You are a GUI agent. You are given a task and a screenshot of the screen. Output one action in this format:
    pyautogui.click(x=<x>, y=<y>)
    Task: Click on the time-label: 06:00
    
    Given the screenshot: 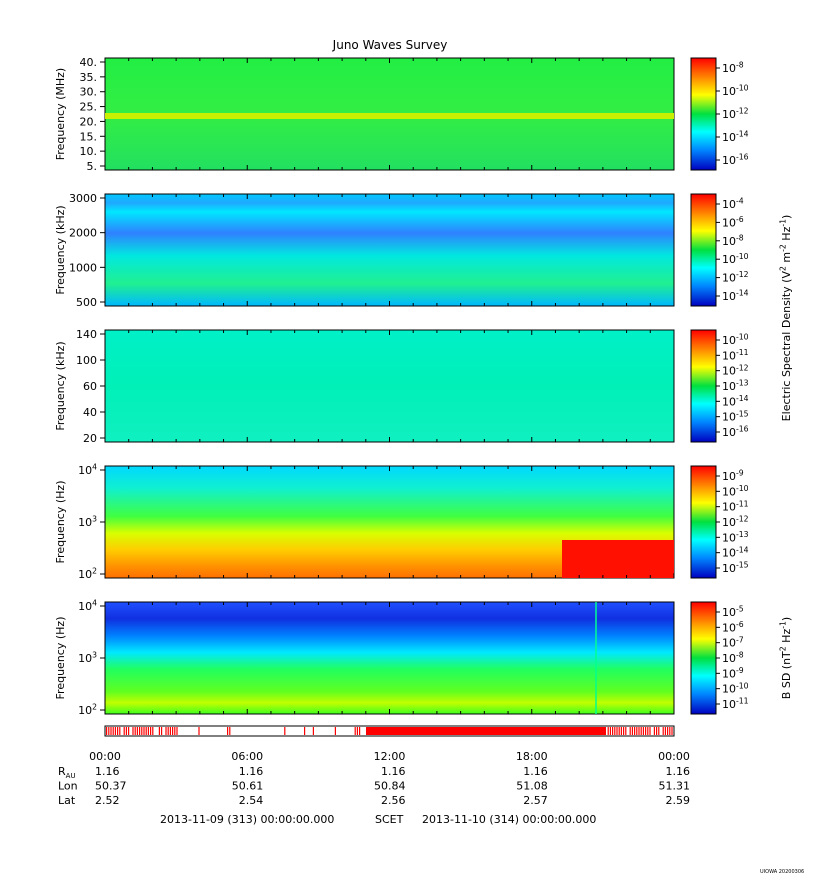 What is the action you would take?
    pyautogui.click(x=247, y=756)
    